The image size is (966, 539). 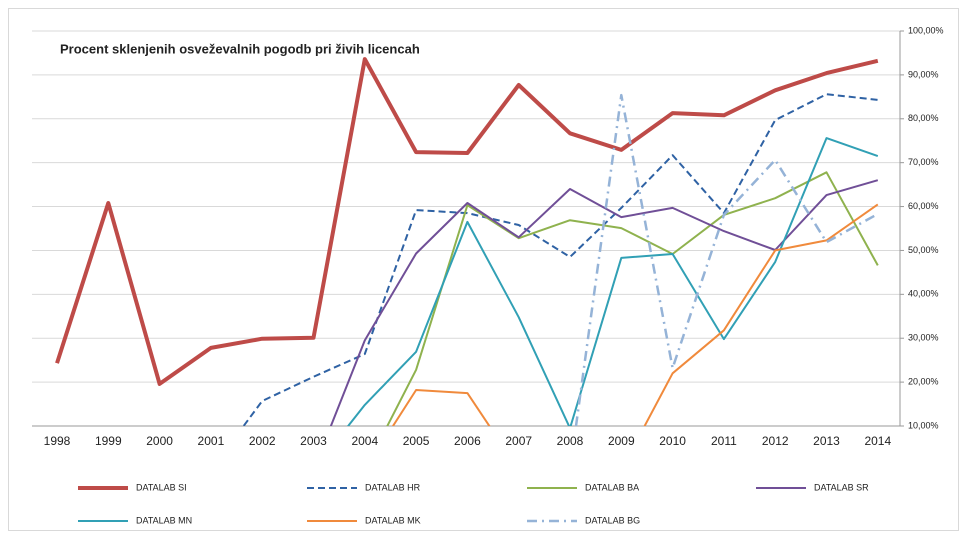 I want to click on y-tick-label: 40,00%, so click(x=923, y=294).